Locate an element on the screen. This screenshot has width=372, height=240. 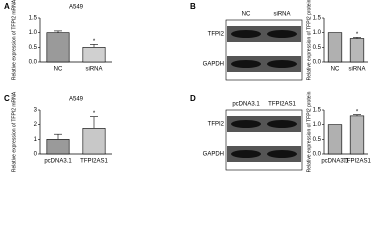
panel-label: B is located at coordinates (193, 6).